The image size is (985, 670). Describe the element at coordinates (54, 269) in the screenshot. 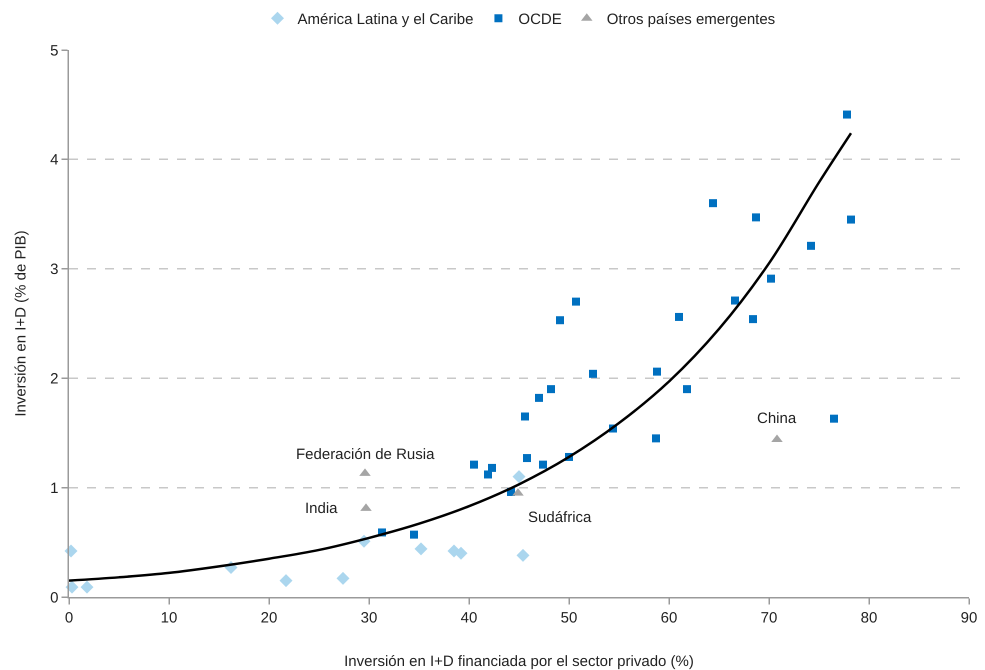

I see `y-tick-label: 3` at that location.